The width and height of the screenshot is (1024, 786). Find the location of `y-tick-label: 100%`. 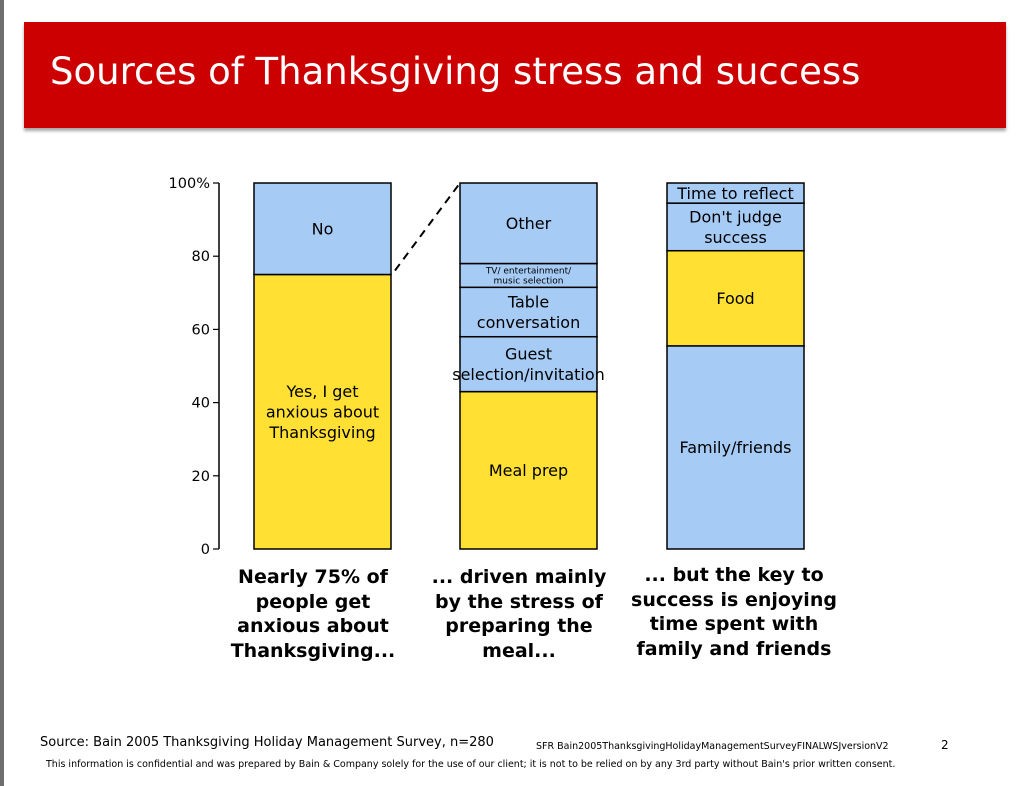

y-tick-label: 100% is located at coordinates (189, 184).